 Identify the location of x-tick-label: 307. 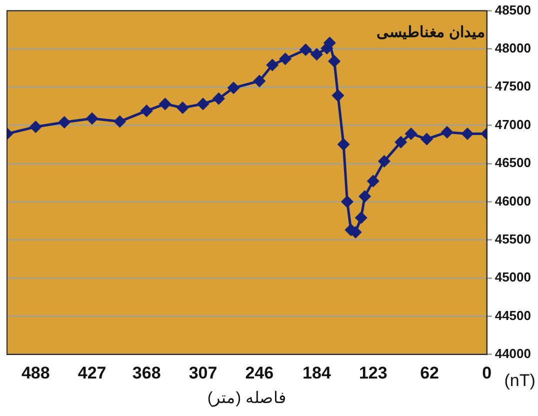
(203, 372).